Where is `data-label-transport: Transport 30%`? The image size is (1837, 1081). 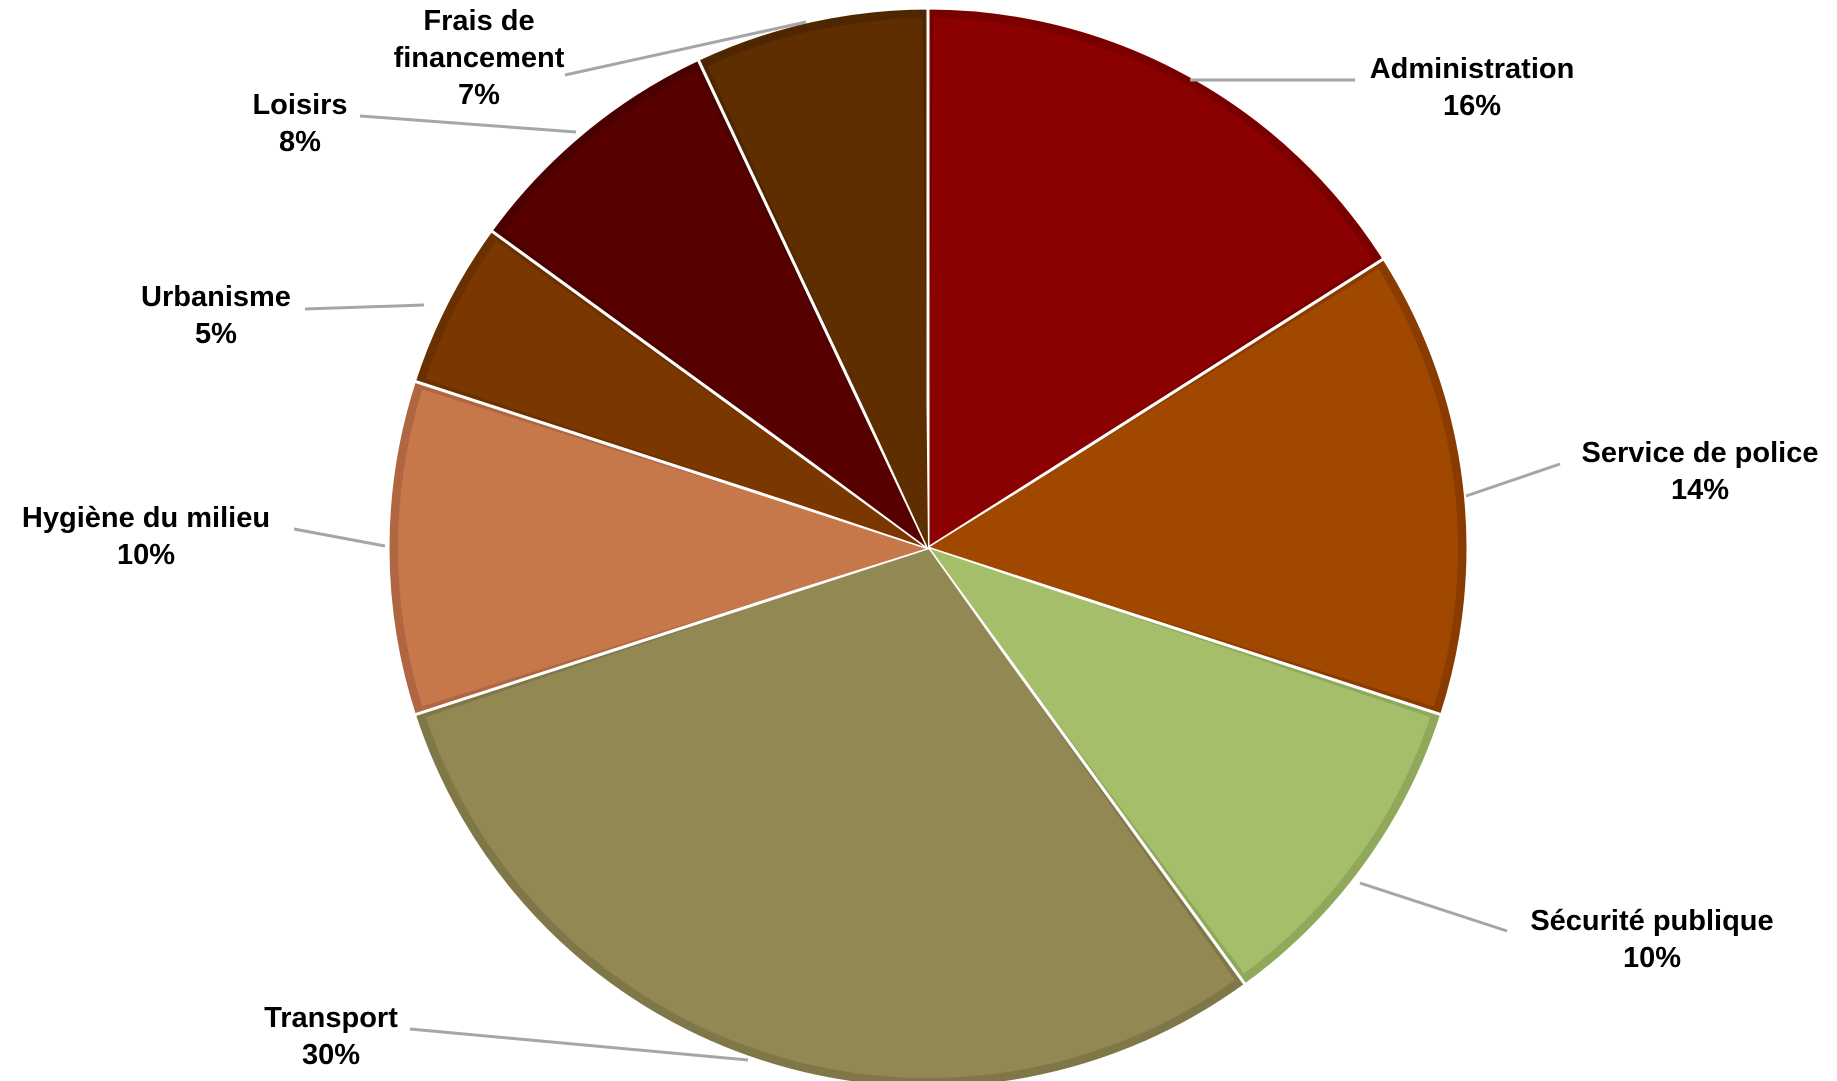 data-label-transport: Transport 30% is located at coordinates (331, 1036).